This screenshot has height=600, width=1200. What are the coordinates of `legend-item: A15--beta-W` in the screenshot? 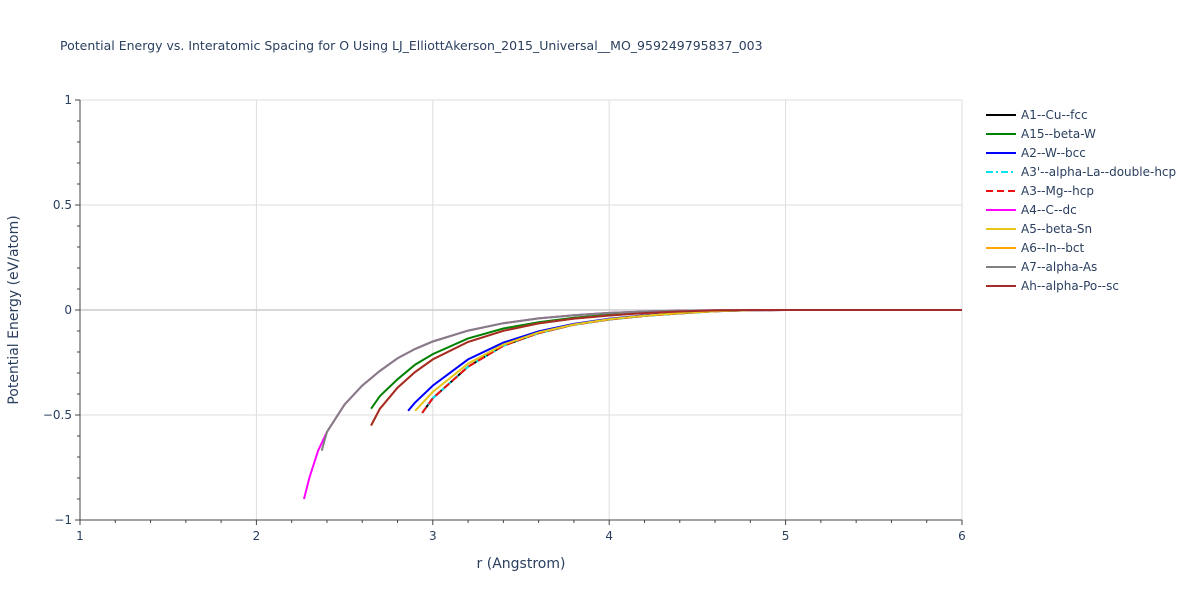 It's located at (1041, 134).